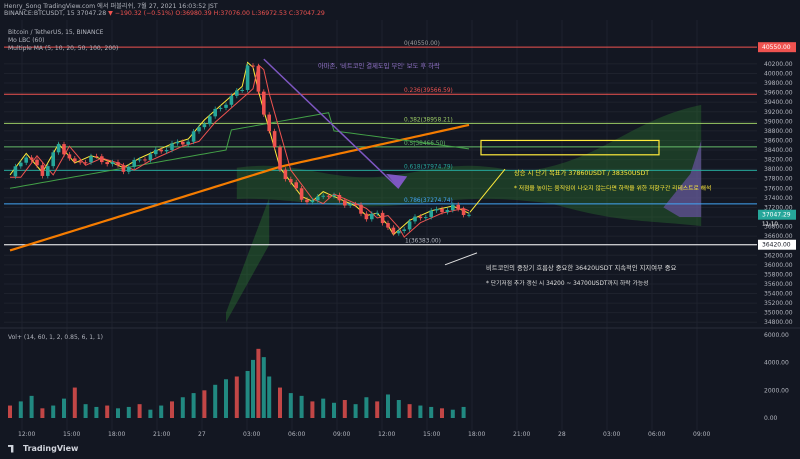 This screenshot has height=459, width=800. I want to click on drop-arrow-head, so click(397, 181).